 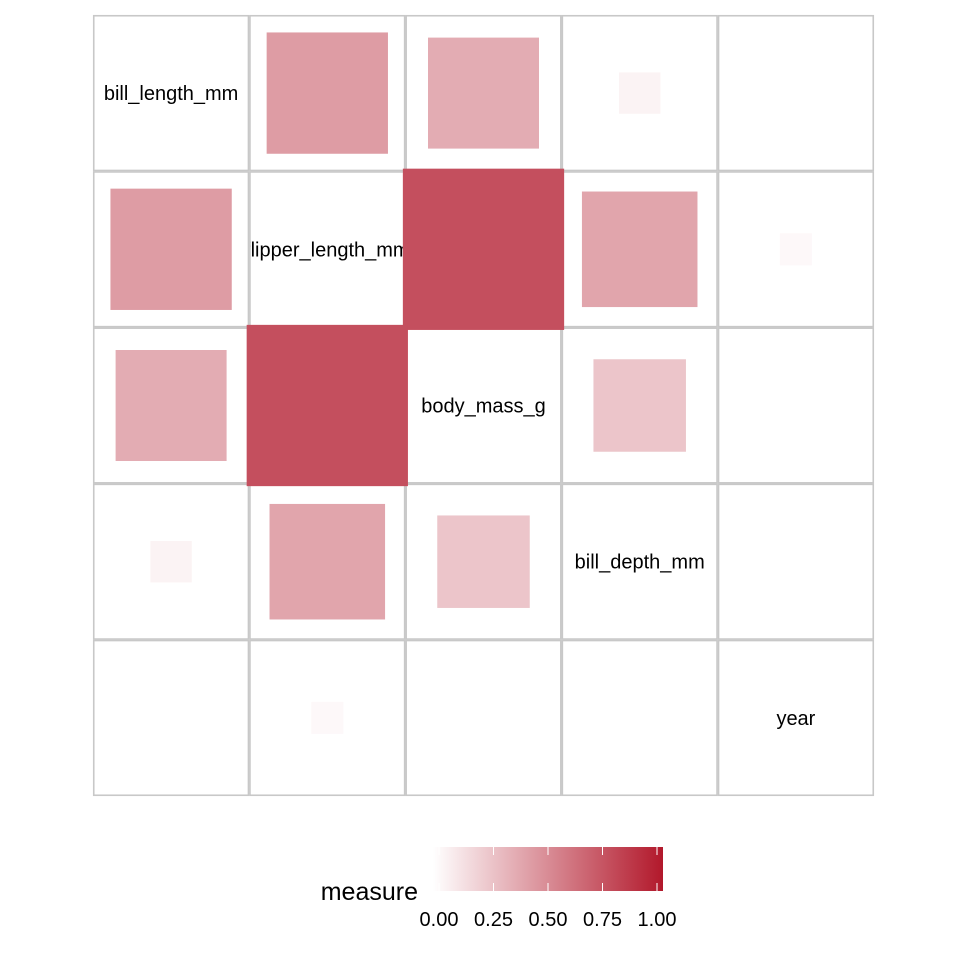 What do you see at coordinates (327, 250) in the screenshot?
I see `diagonal-label-flipper-length-mm: flipper_length_mm` at bounding box center [327, 250].